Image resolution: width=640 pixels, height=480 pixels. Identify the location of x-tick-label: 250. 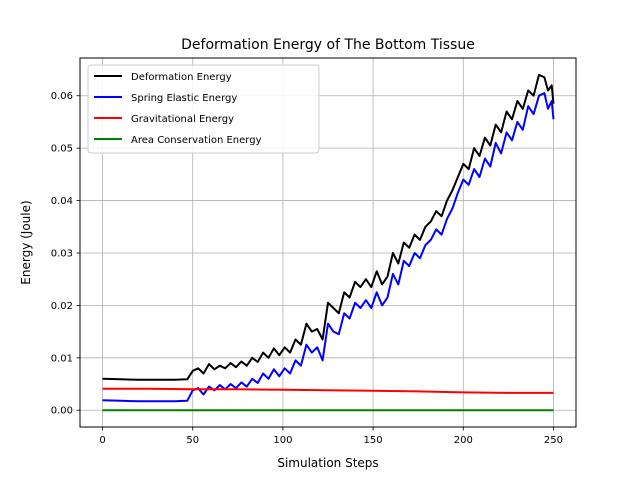
(553, 440).